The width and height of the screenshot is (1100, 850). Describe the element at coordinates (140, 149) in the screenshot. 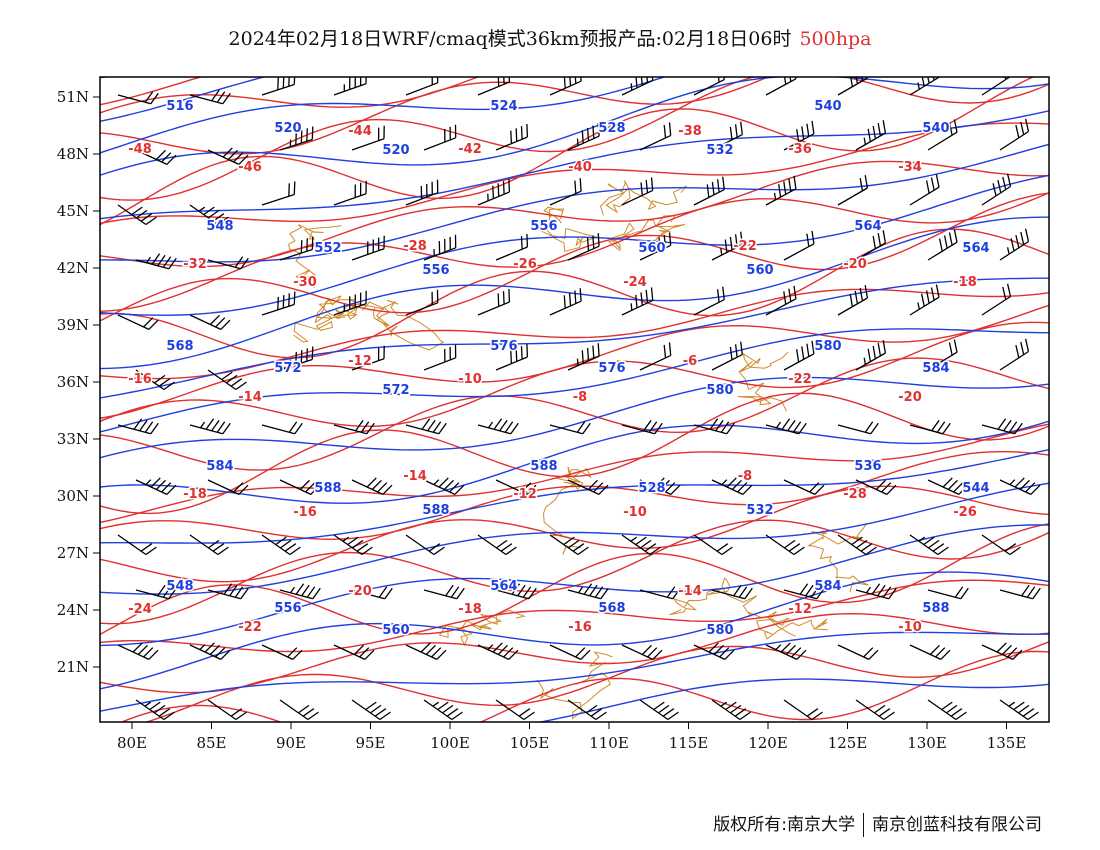

I see `temperature-label: -48` at that location.